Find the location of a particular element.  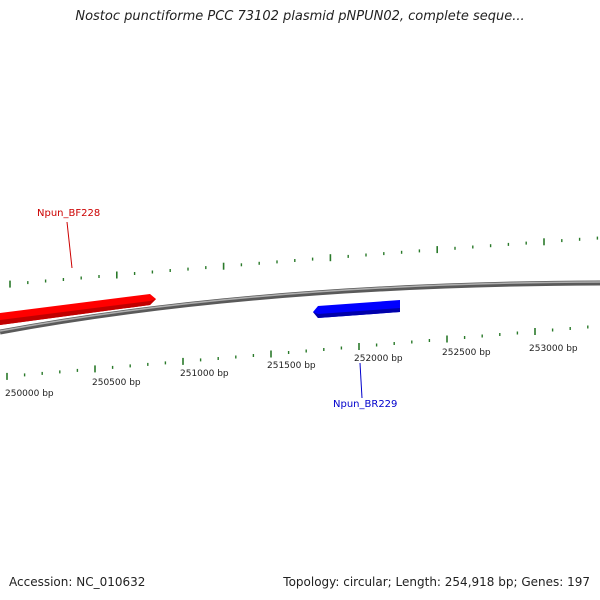

ruler-label: 250000 bp is located at coordinates (29, 394).